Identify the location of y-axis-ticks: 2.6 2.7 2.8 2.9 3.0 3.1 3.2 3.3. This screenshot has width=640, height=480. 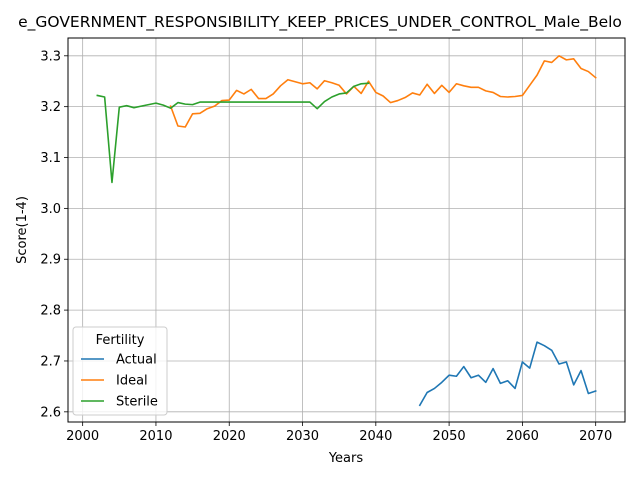
(54, 234).